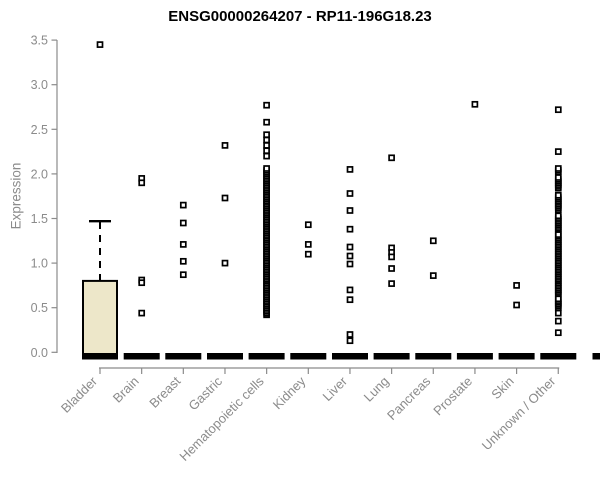  Describe the element at coordinates (100, 356) in the screenshot. I see `box-median-bar` at that location.